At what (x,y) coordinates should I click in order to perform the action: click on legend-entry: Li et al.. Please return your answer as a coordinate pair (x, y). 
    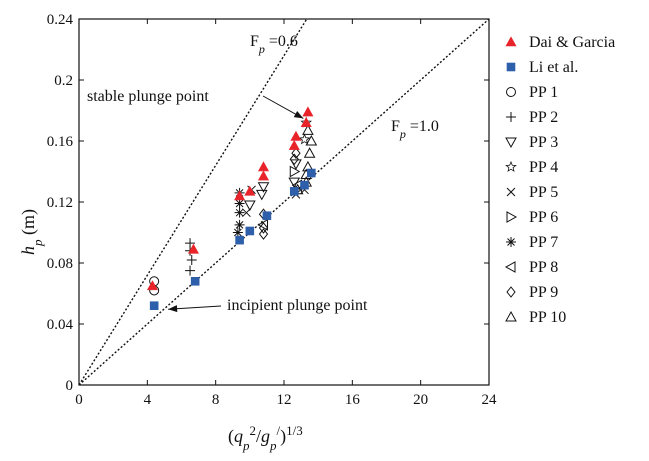
    Looking at the image, I should click on (542, 67).